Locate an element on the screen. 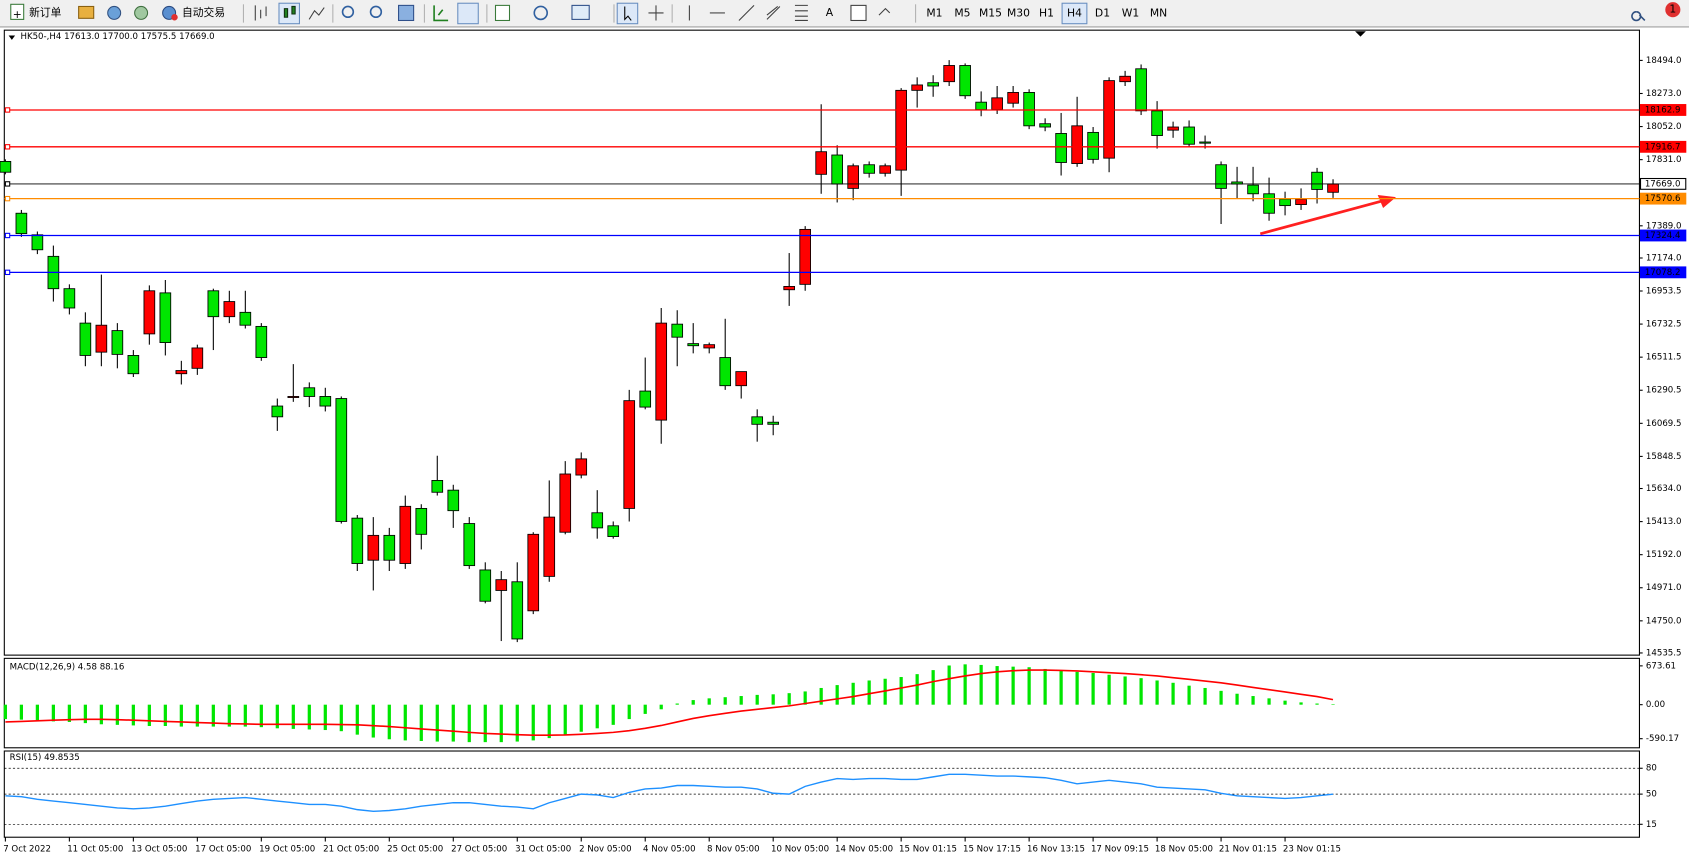 The image size is (1689, 862). timeframe-label: M15 is located at coordinates (990, 12).